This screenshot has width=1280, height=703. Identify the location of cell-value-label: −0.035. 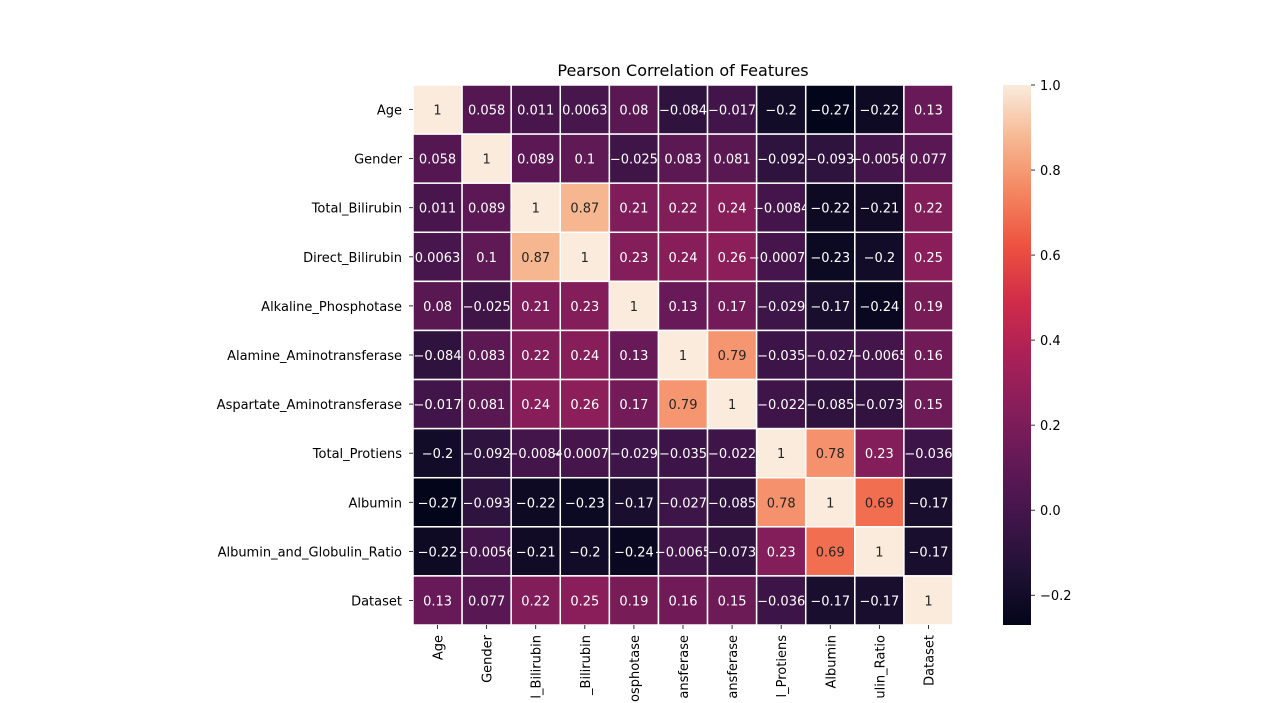
(683, 454).